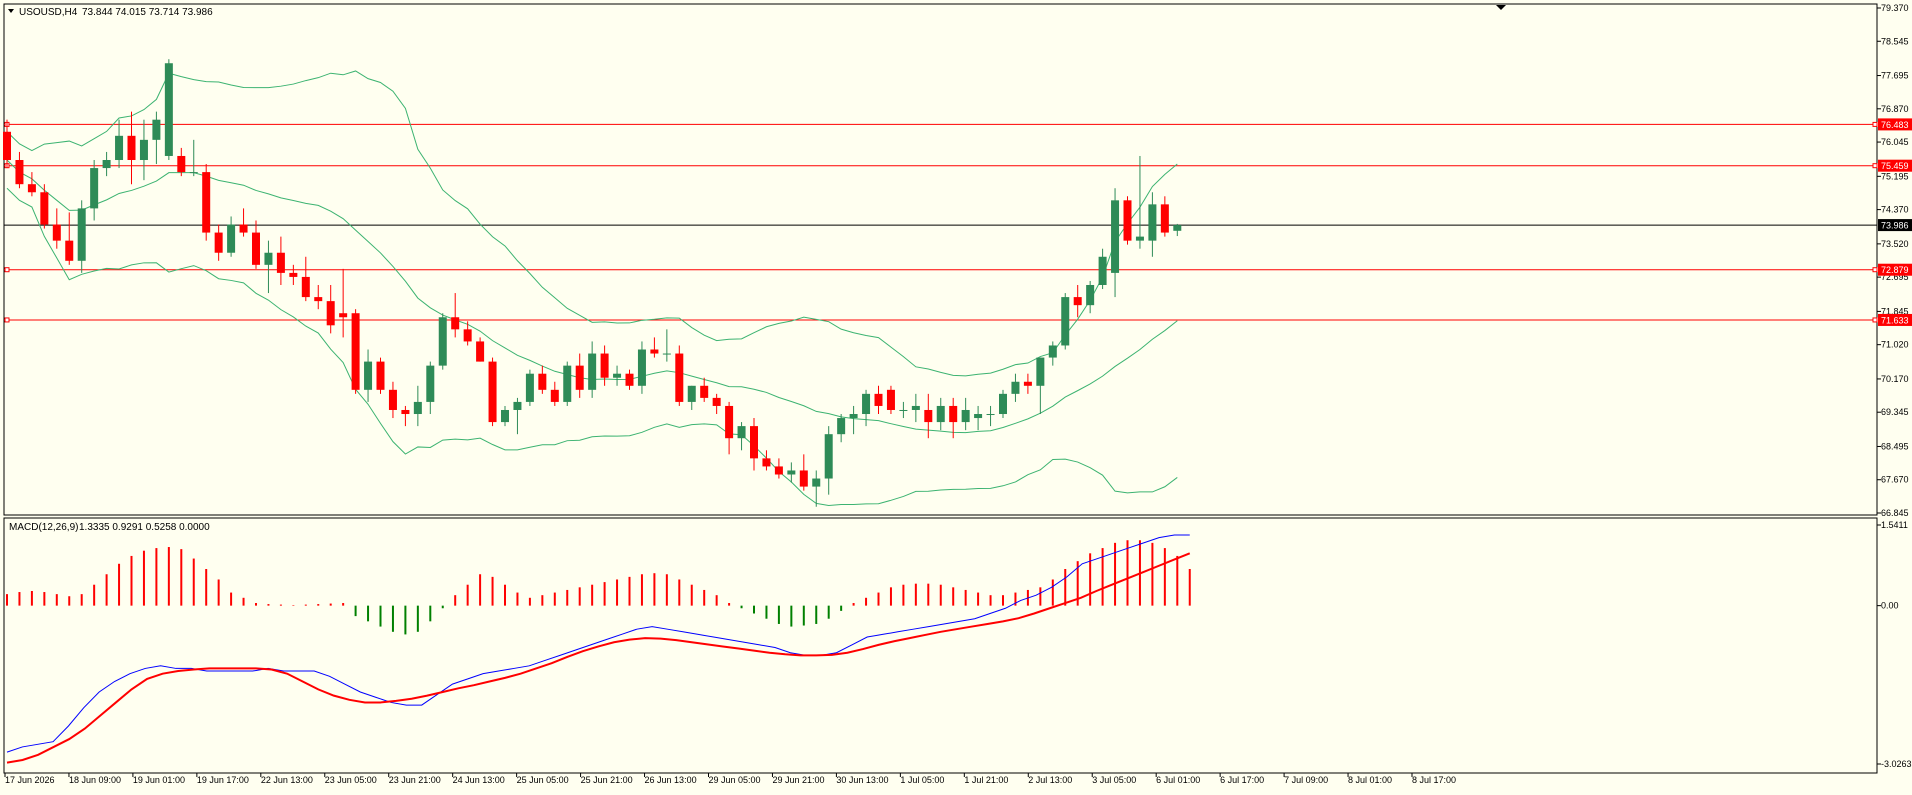  Describe the element at coordinates (11, 11) in the screenshot. I see `chart-menu-triangle-icon` at that location.